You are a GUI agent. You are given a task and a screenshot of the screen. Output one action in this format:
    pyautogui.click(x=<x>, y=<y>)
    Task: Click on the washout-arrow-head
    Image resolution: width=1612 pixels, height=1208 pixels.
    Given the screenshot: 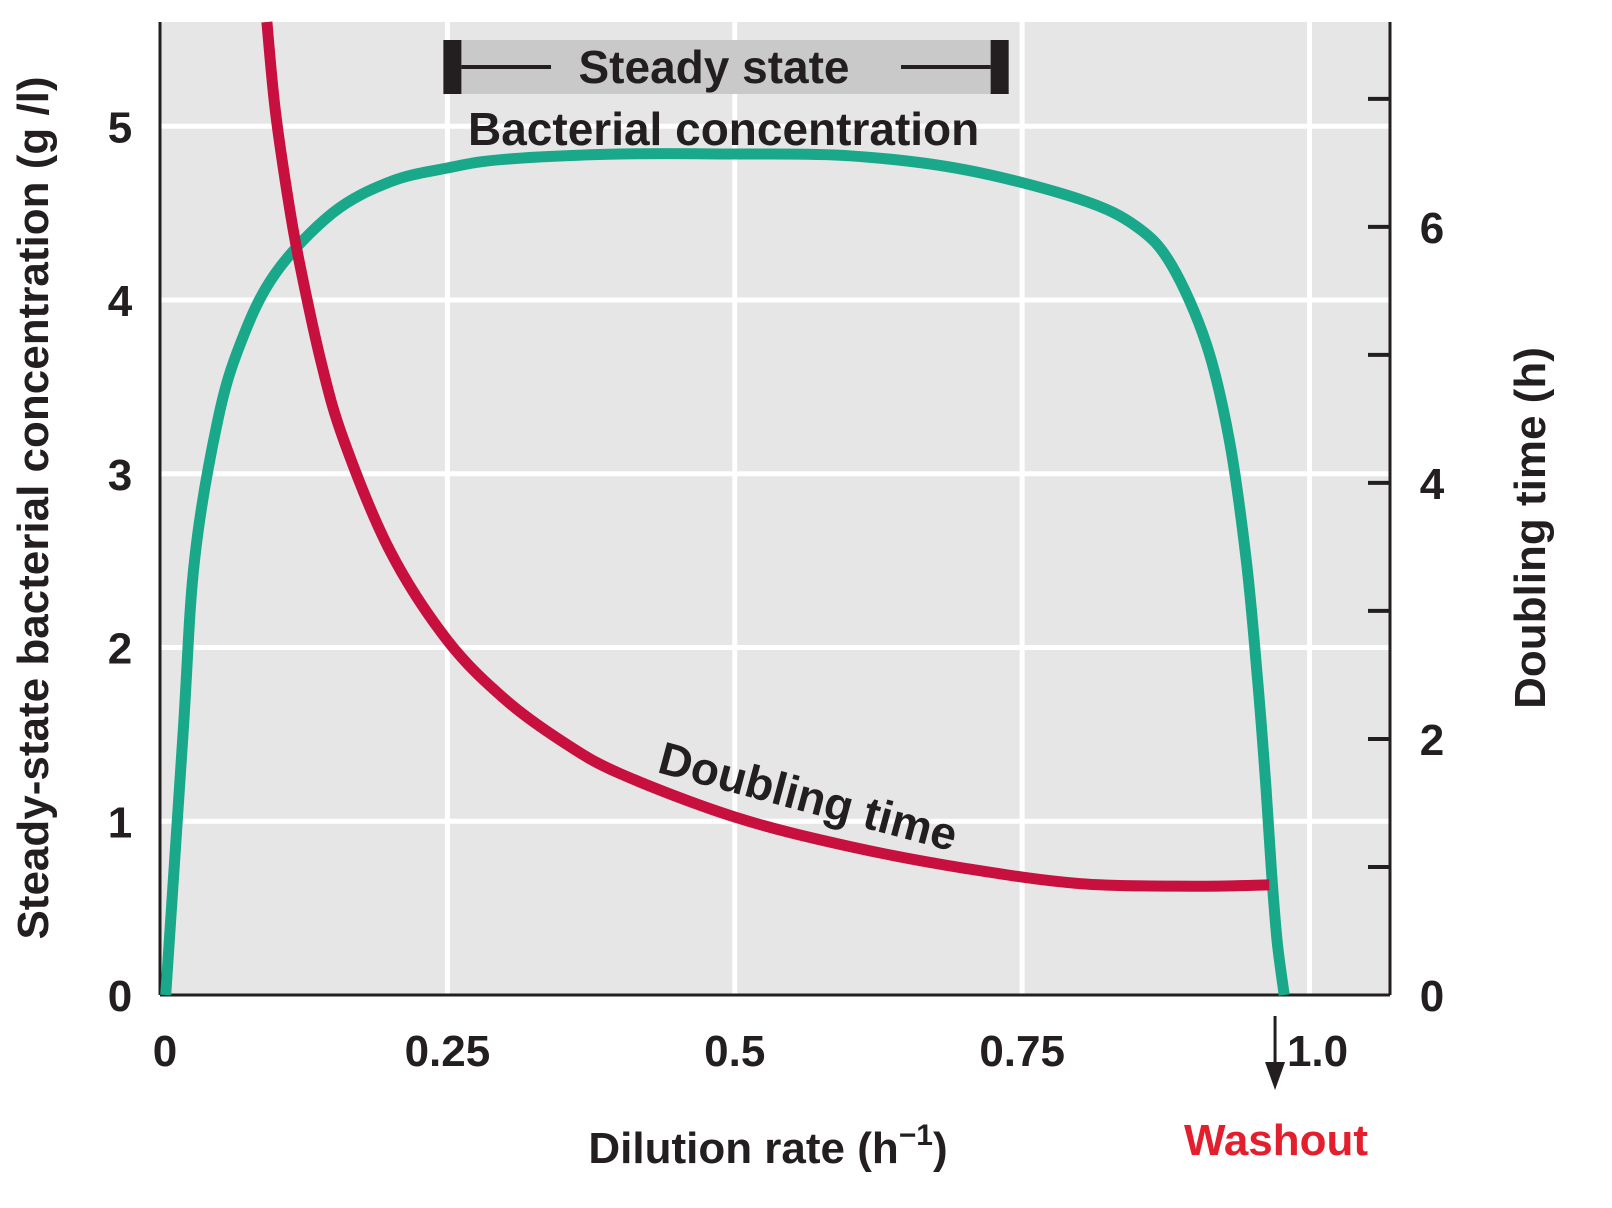 What is the action you would take?
    pyautogui.click(x=1275, y=1076)
    